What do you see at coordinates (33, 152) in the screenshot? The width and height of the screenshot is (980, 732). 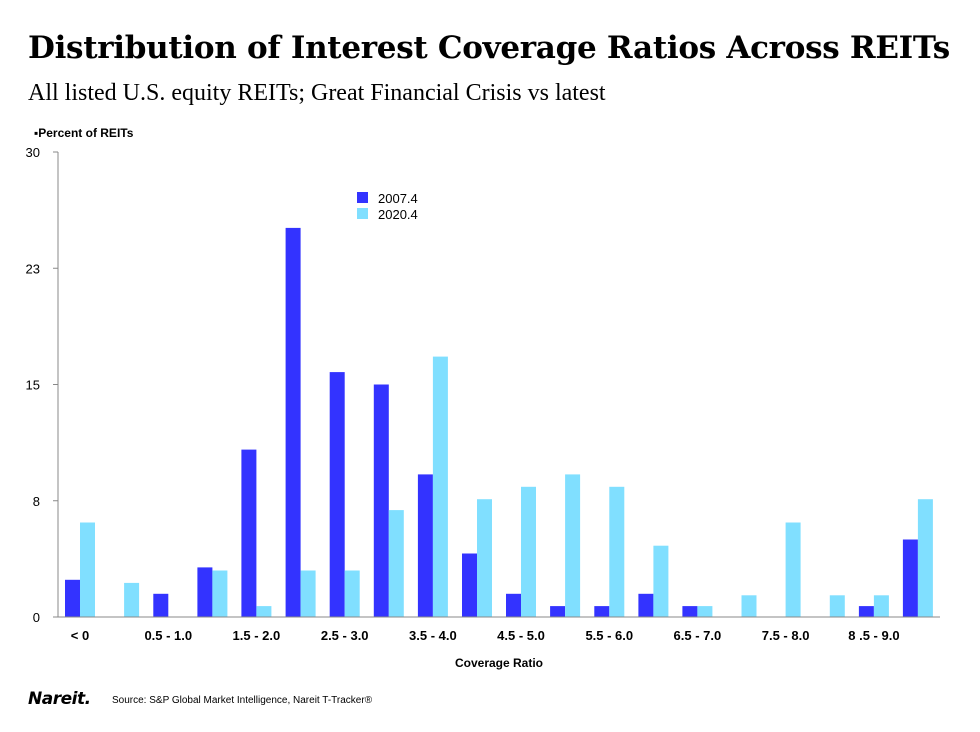 I see `y-tick-label: 30` at bounding box center [33, 152].